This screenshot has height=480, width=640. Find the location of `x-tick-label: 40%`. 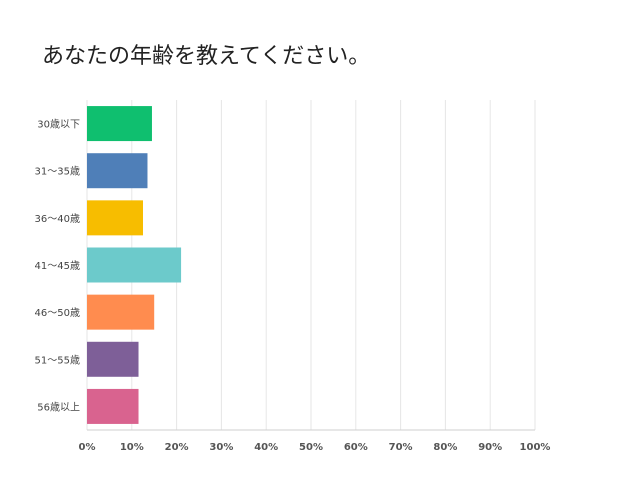

x-tick-label: 40% is located at coordinates (266, 447).